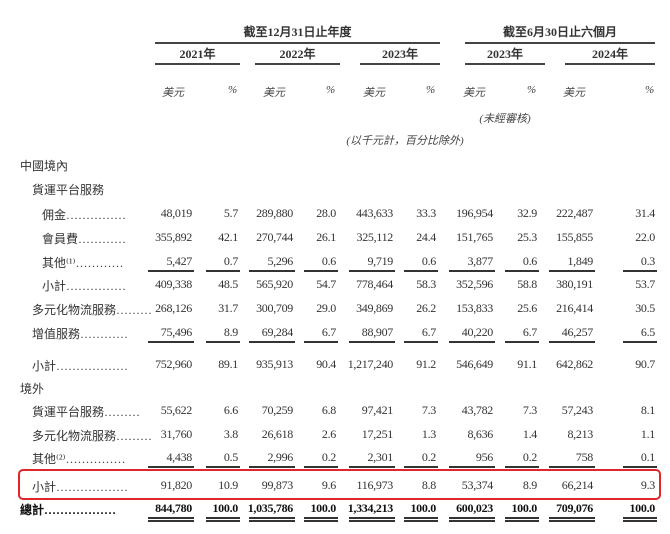 The width and height of the screenshot is (670, 534). I want to click on amount-cell: 53,374, so click(477, 485).